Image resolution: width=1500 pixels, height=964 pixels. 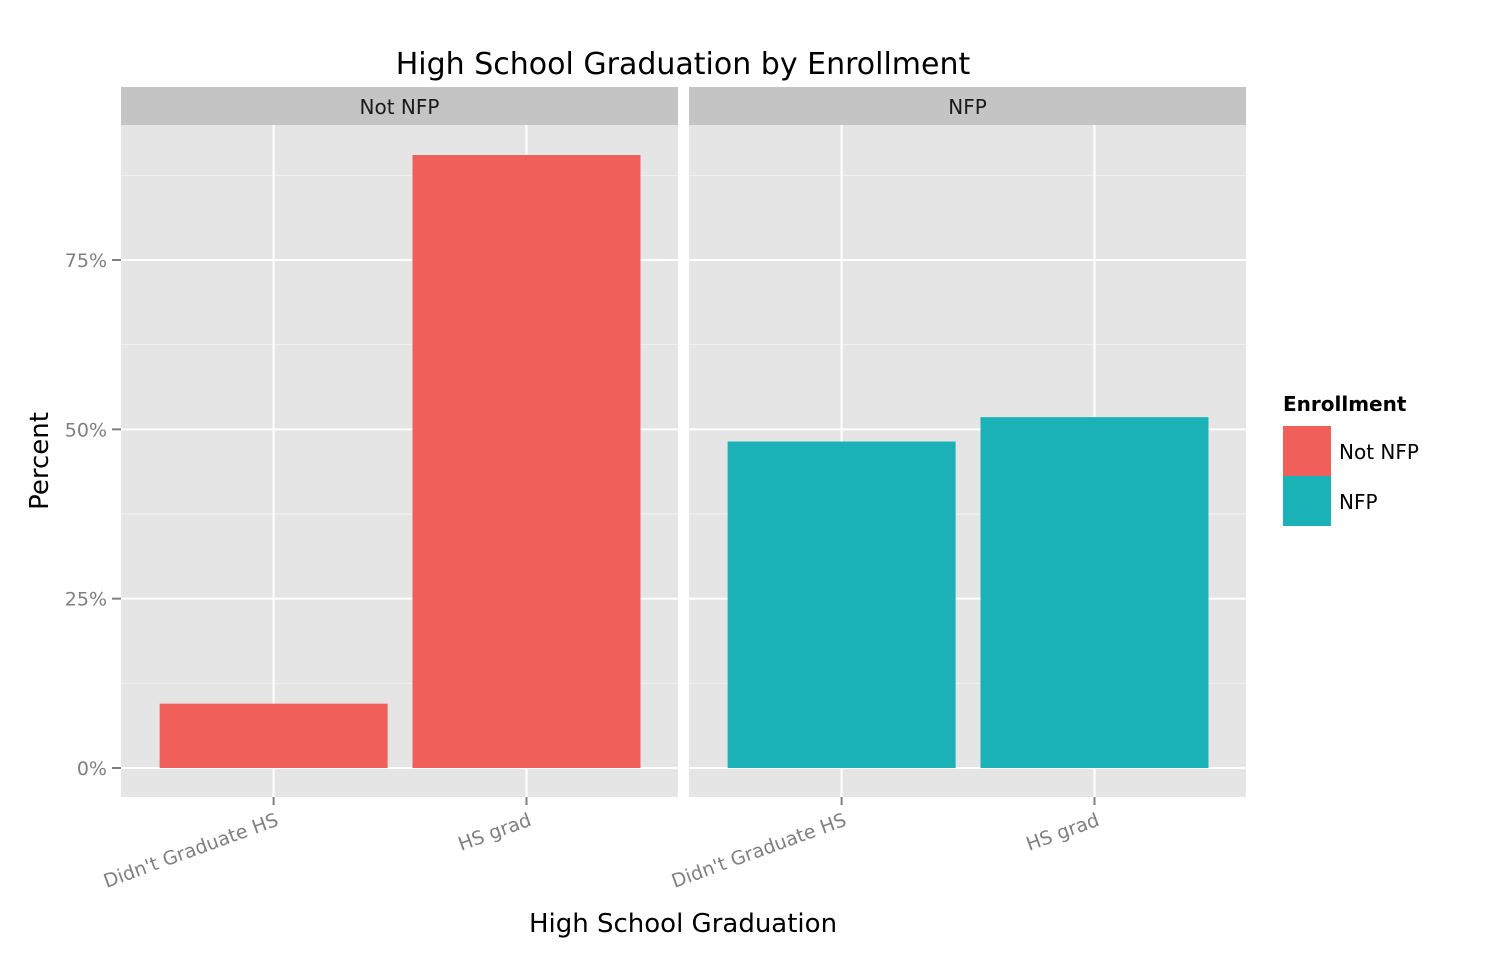 What do you see at coordinates (683, 924) in the screenshot?
I see `x-axis-title: High School Graduation` at bounding box center [683, 924].